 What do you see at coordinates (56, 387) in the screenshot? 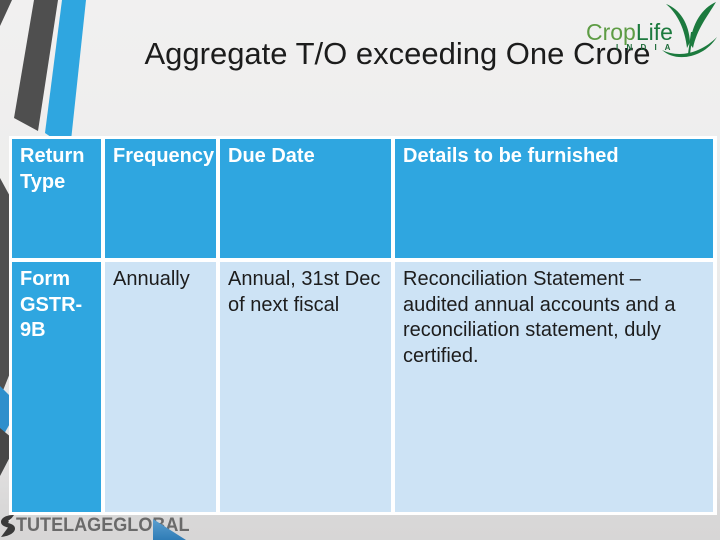
I see `table-cell-return-type: Form GSTR-9B` at bounding box center [56, 387].